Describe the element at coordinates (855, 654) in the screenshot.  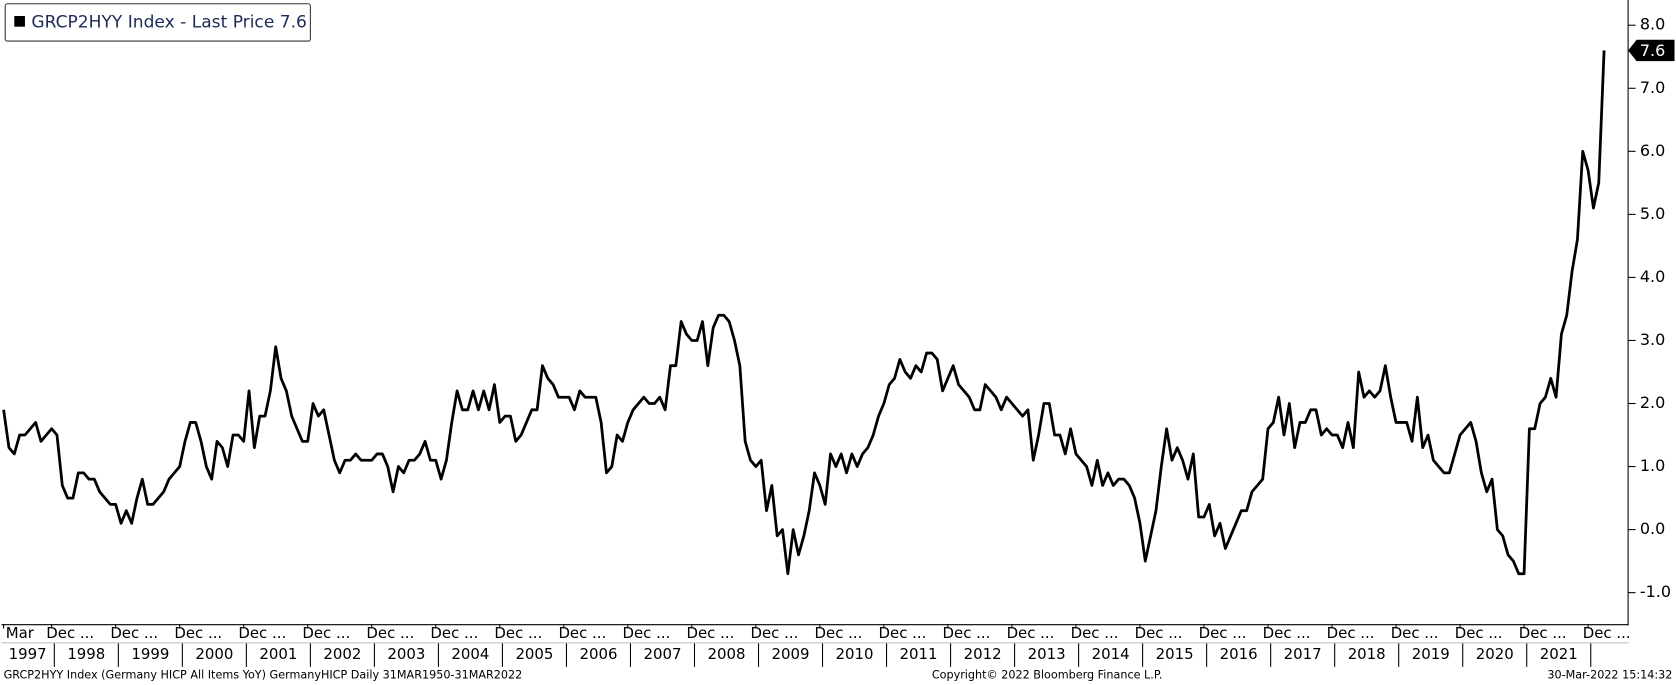
I see `year-label: 2010` at that location.